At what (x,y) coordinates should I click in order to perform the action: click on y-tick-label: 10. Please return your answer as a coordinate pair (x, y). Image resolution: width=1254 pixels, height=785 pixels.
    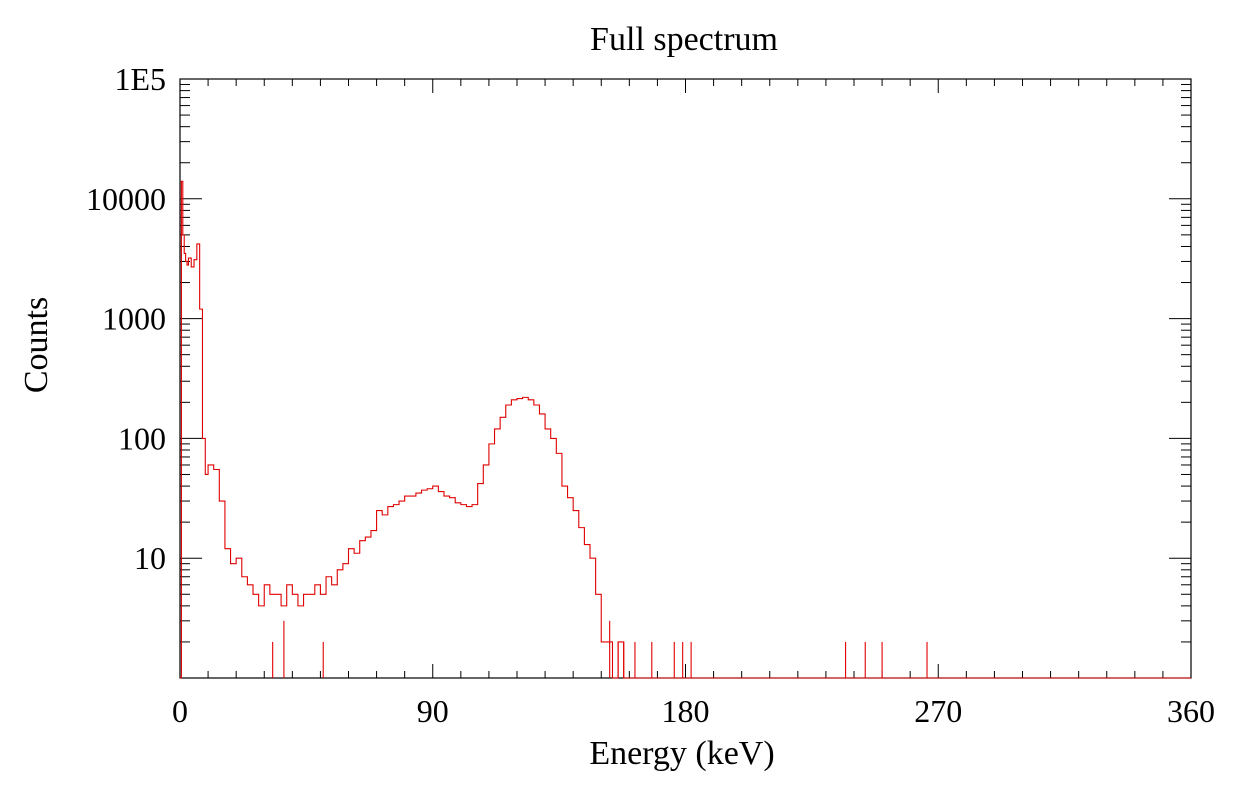
    Looking at the image, I should click on (150, 558).